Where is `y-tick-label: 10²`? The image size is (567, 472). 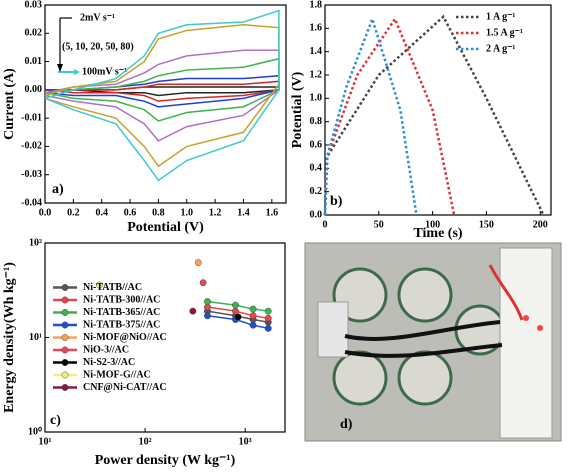
y-tick-label: 10² is located at coordinates (35, 242).